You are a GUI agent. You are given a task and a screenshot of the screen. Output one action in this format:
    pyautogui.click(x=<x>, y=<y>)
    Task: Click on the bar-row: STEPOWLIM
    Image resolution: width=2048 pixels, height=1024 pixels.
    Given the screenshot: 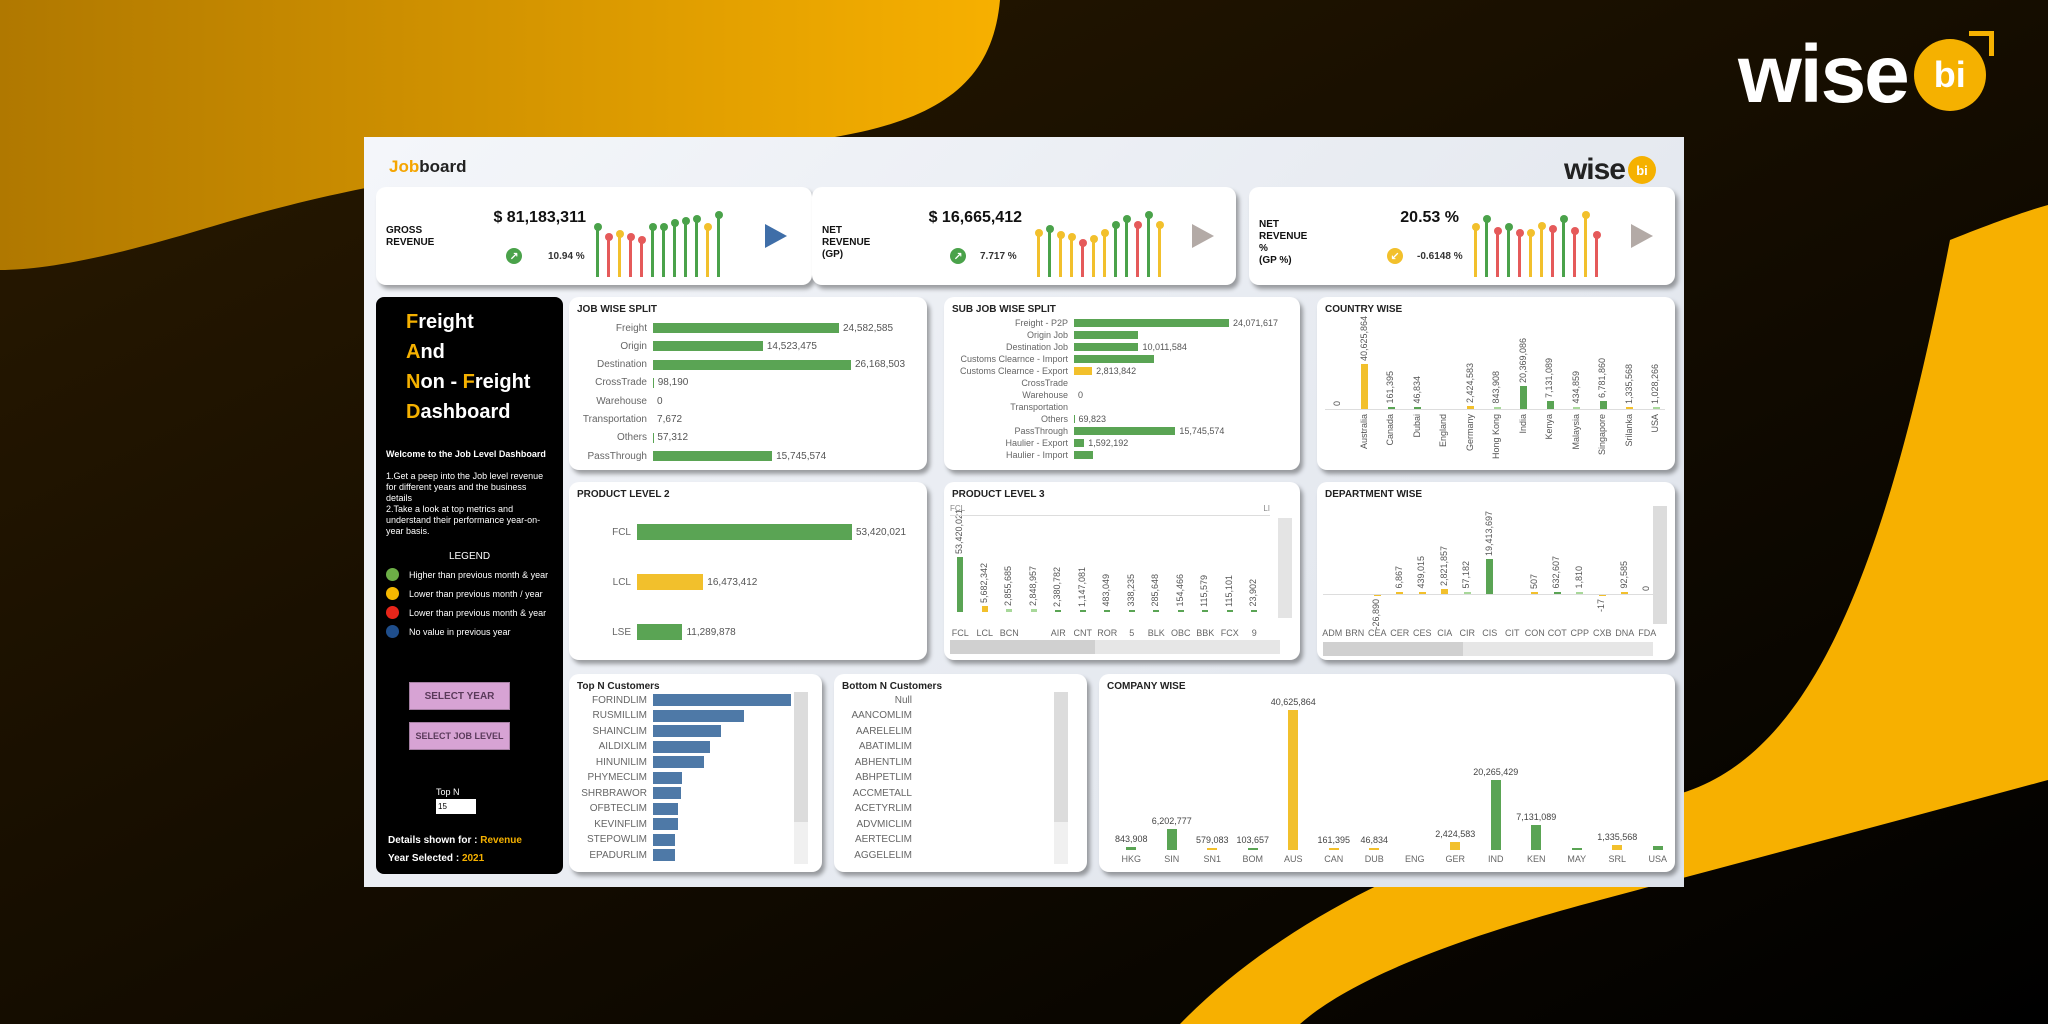 What is the action you would take?
    pyautogui.click(x=624, y=839)
    